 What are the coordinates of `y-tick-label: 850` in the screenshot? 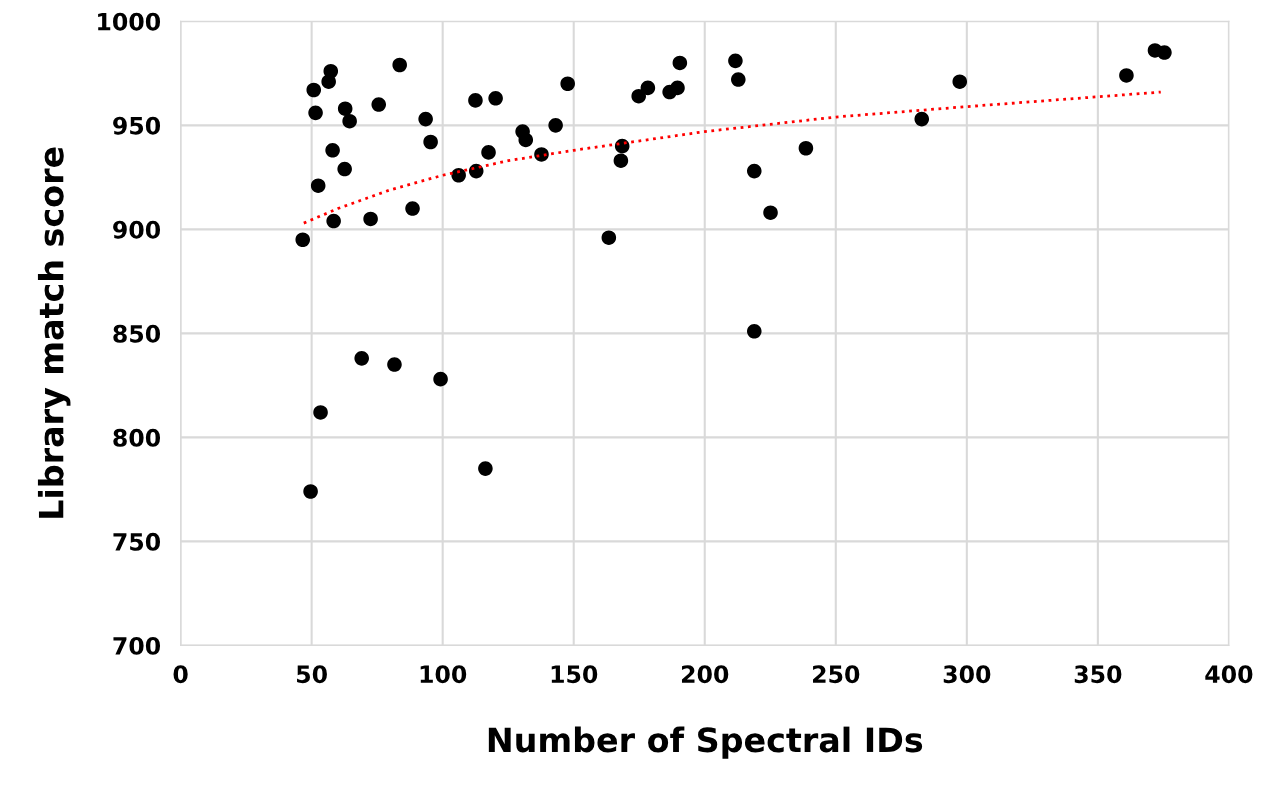 It's located at (137, 333).